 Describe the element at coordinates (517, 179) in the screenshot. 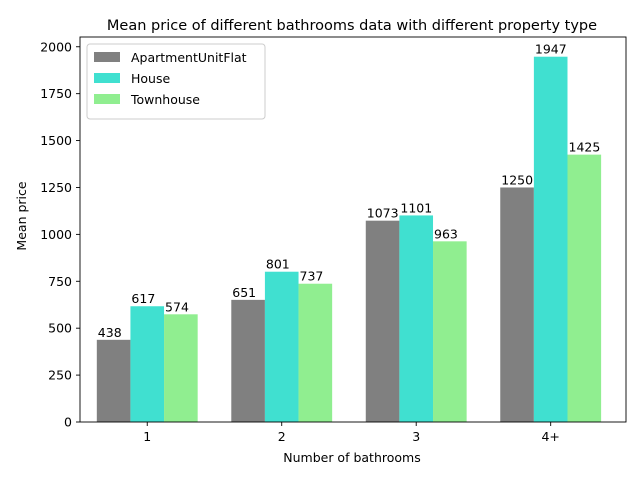

I see `data-label: 1250` at that location.